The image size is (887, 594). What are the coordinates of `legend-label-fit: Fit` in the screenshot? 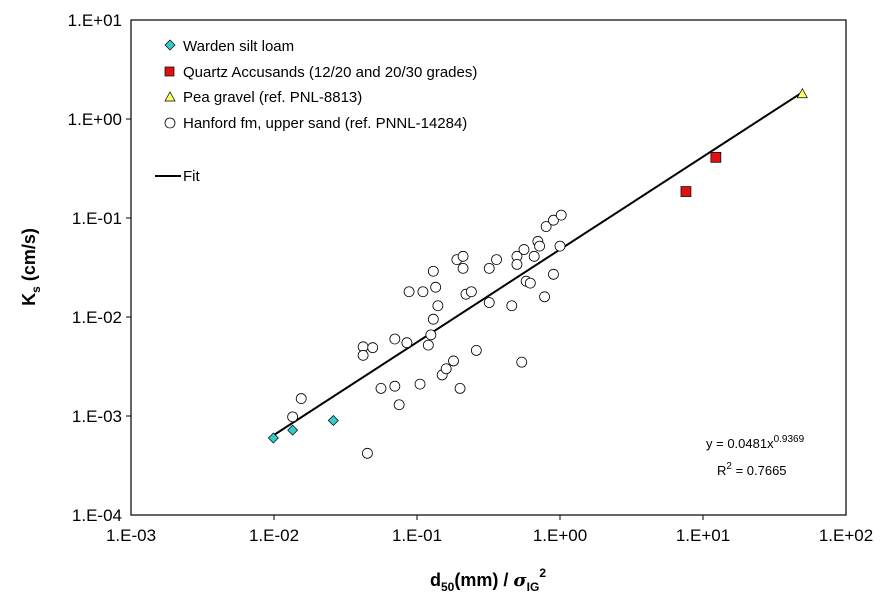 It's located at (191, 176).